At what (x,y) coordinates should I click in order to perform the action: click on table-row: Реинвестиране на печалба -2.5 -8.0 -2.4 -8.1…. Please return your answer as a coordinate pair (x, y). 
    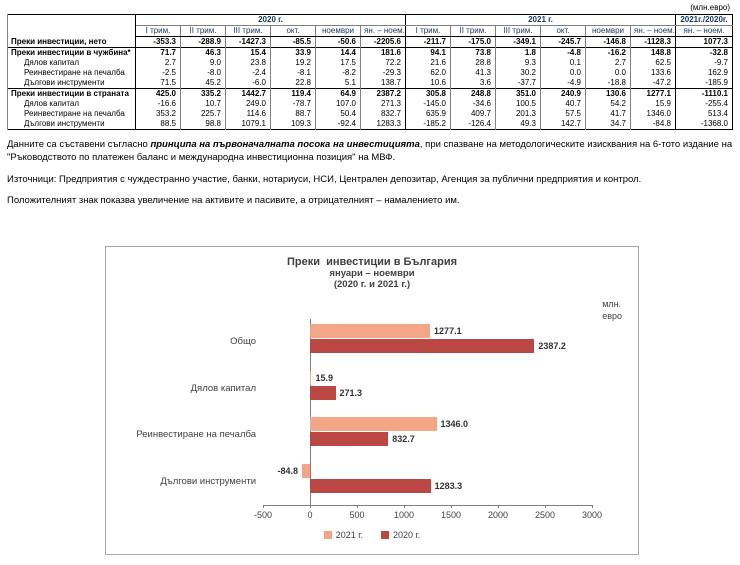
    Looking at the image, I should click on (370, 73).